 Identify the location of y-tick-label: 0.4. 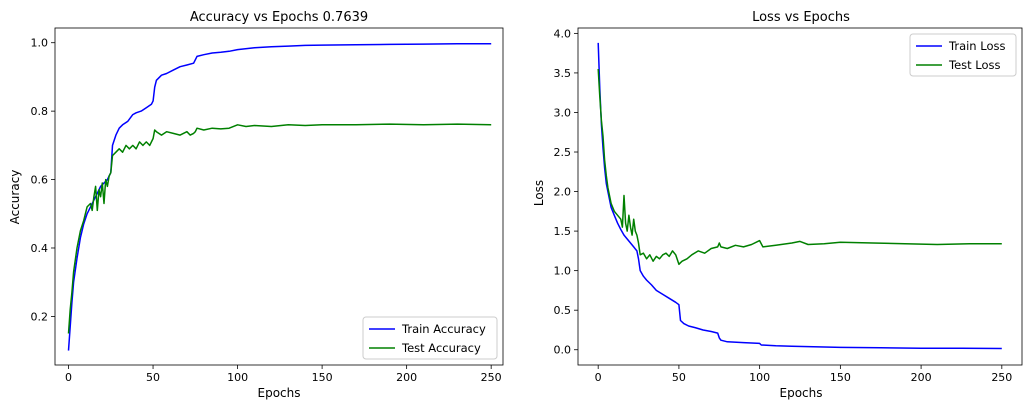
(40, 248).